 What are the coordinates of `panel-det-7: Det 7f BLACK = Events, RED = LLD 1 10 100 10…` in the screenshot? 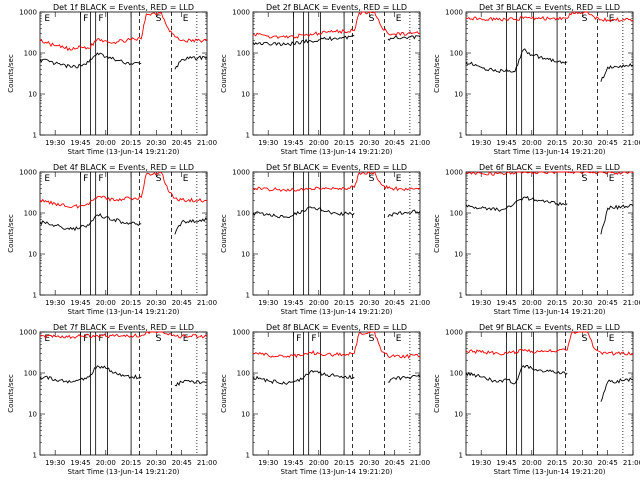 It's located at (112, 399).